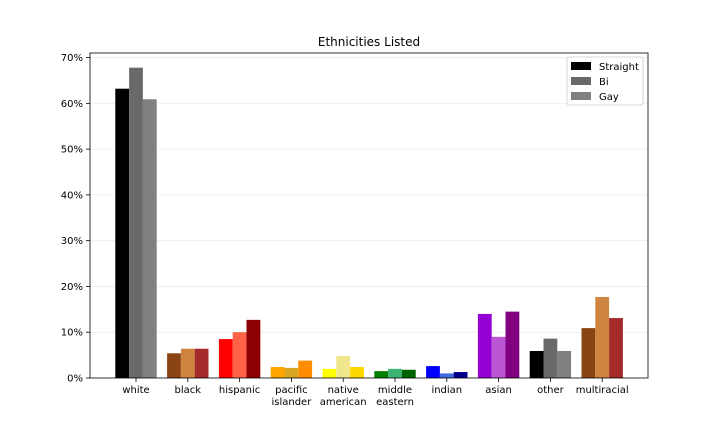 The image size is (720, 432). I want to click on bar-bi-multiracial, so click(602, 337).